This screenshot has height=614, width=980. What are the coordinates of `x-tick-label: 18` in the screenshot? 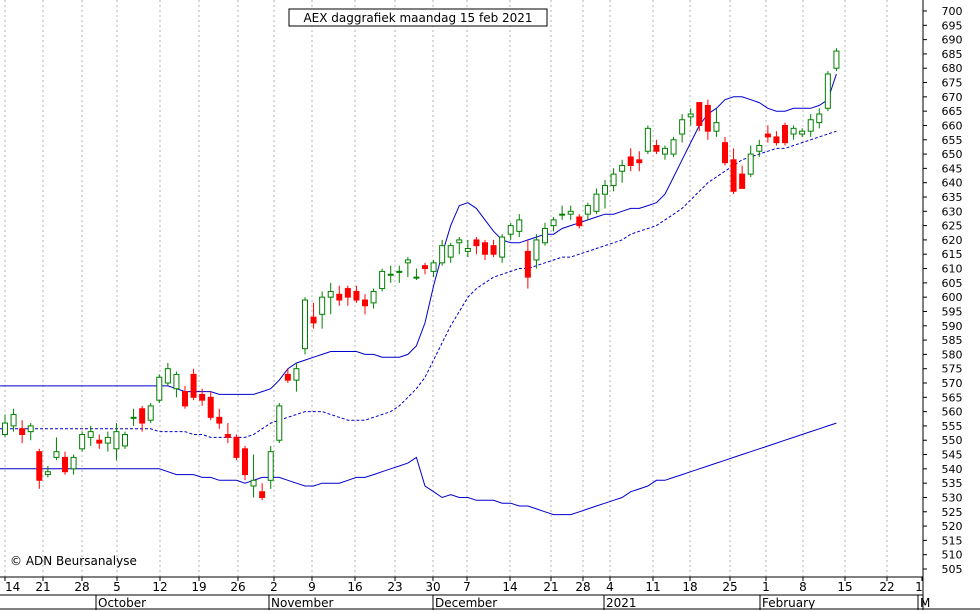 It's located at (689, 587).